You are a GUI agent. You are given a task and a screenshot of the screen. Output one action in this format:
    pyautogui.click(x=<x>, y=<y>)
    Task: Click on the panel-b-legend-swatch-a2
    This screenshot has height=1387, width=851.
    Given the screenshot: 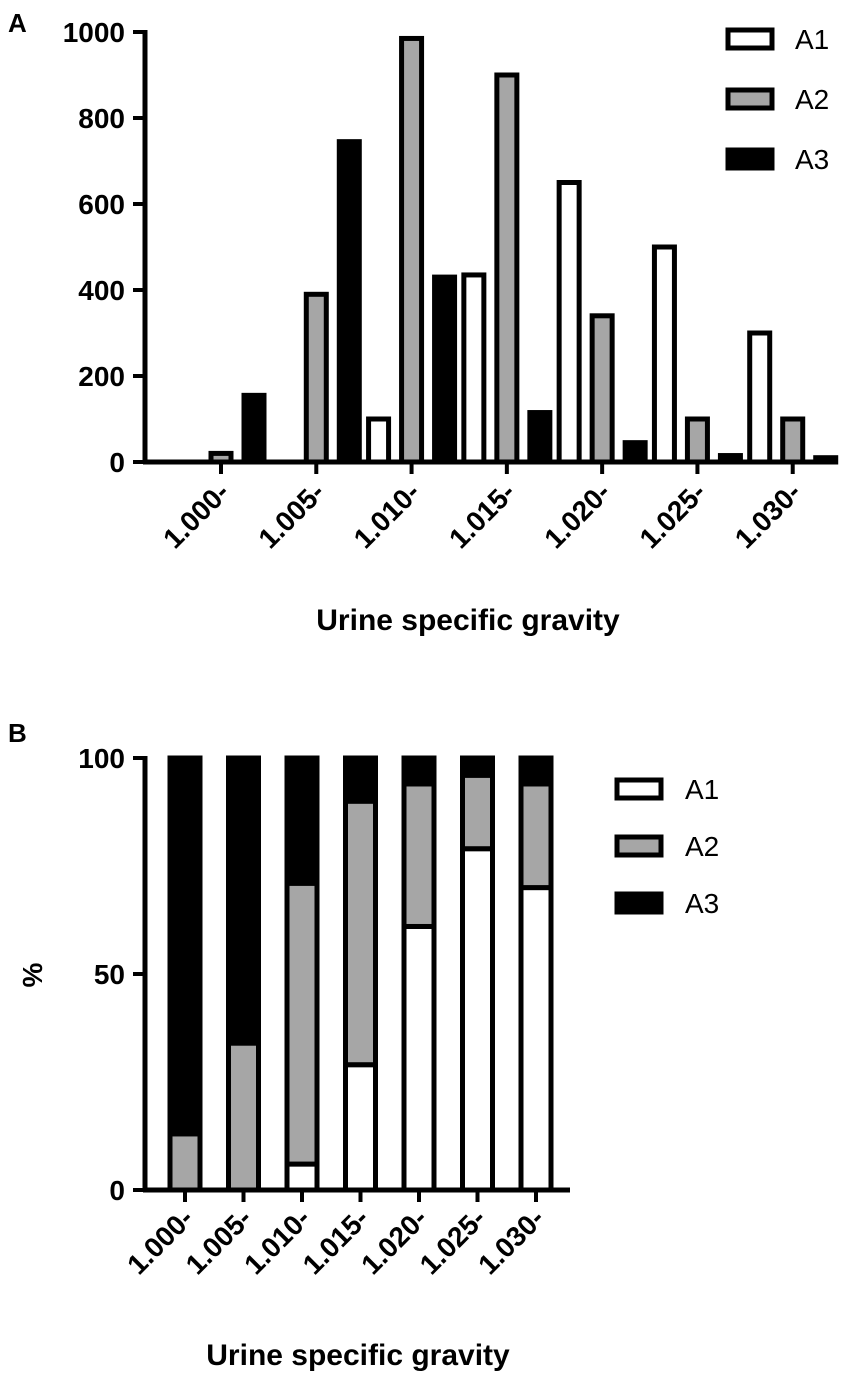 What is the action you would take?
    pyautogui.click(x=639, y=846)
    